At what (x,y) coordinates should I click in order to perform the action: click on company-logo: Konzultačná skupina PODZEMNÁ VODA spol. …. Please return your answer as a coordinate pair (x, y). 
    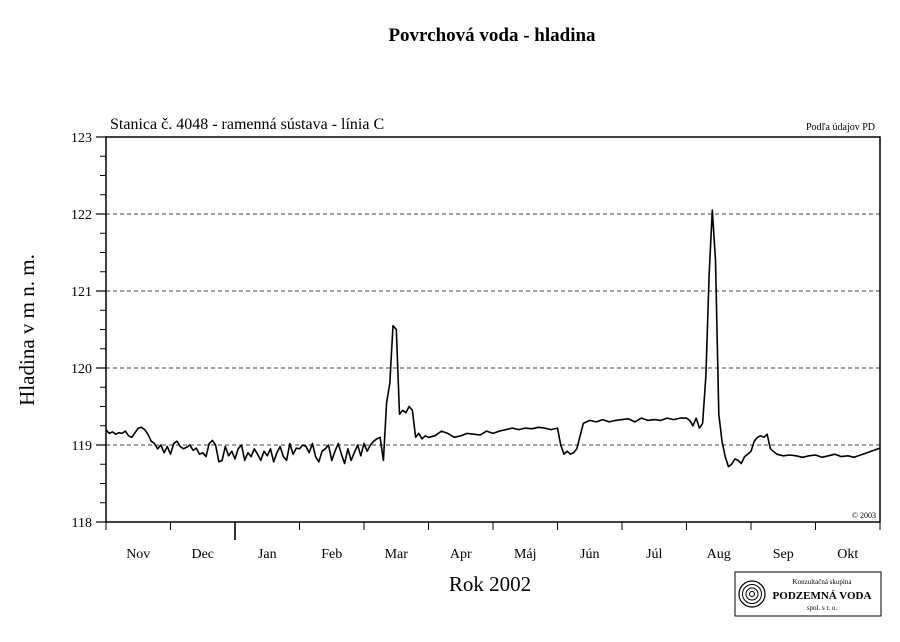
    Looking at the image, I should click on (808, 594).